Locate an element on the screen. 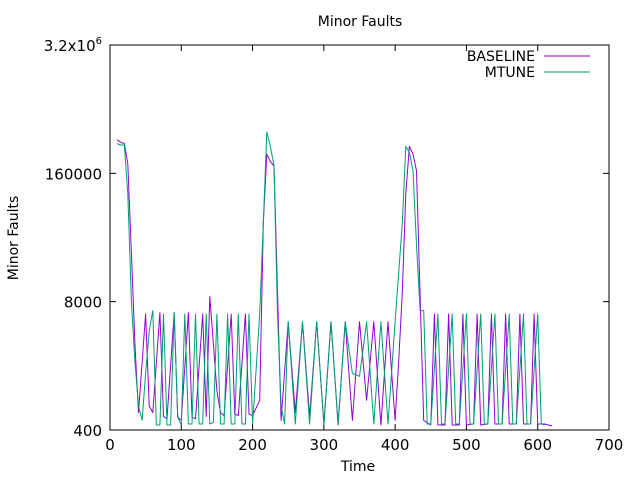 The width and height of the screenshot is (640, 480). legend-label-mtune: MTUNE is located at coordinates (510, 73).